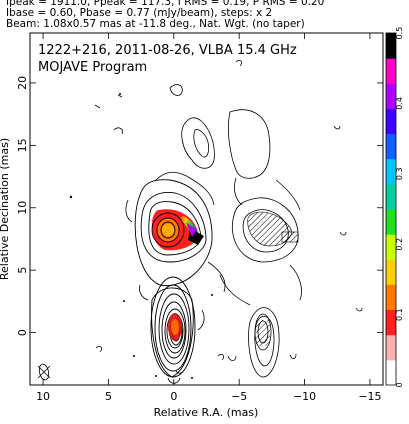 The width and height of the screenshot is (409, 424). Describe the element at coordinates (399, 173) in the screenshot. I see `colorbar-tick-label: 0.3` at that location.